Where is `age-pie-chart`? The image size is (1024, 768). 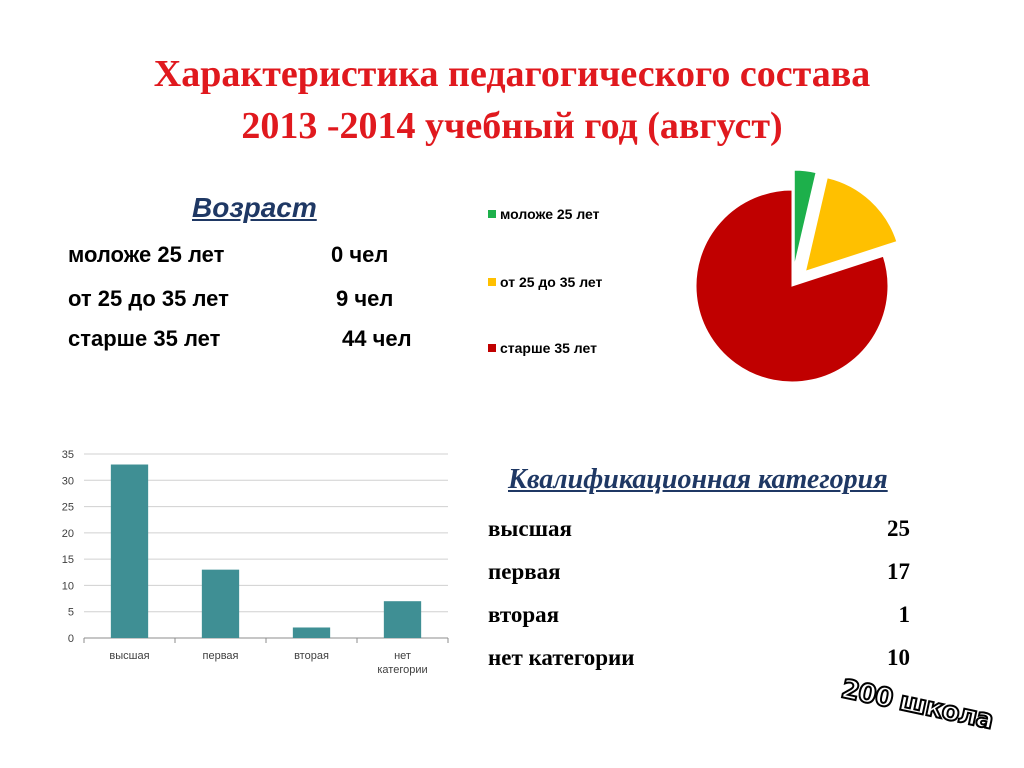 age-pie-chart is located at coordinates (796, 276).